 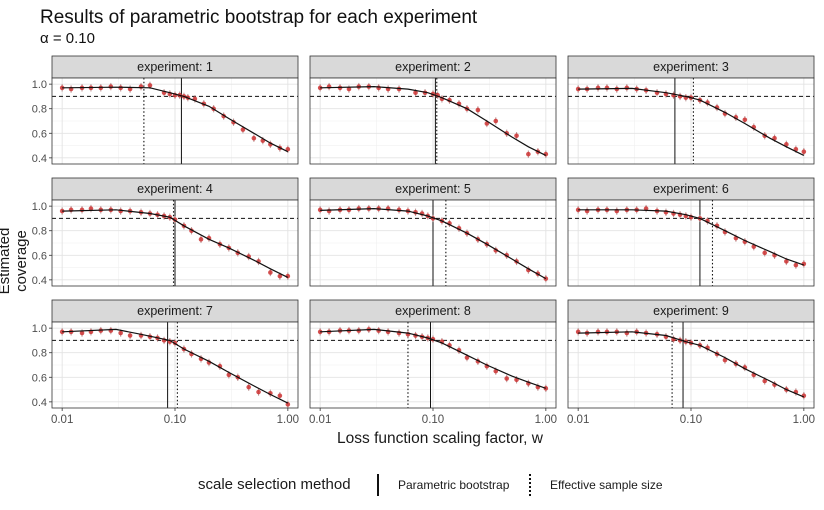 I want to click on facet-panel: experiment: 9 0.01 0.10 1.00, so click(x=691, y=362).